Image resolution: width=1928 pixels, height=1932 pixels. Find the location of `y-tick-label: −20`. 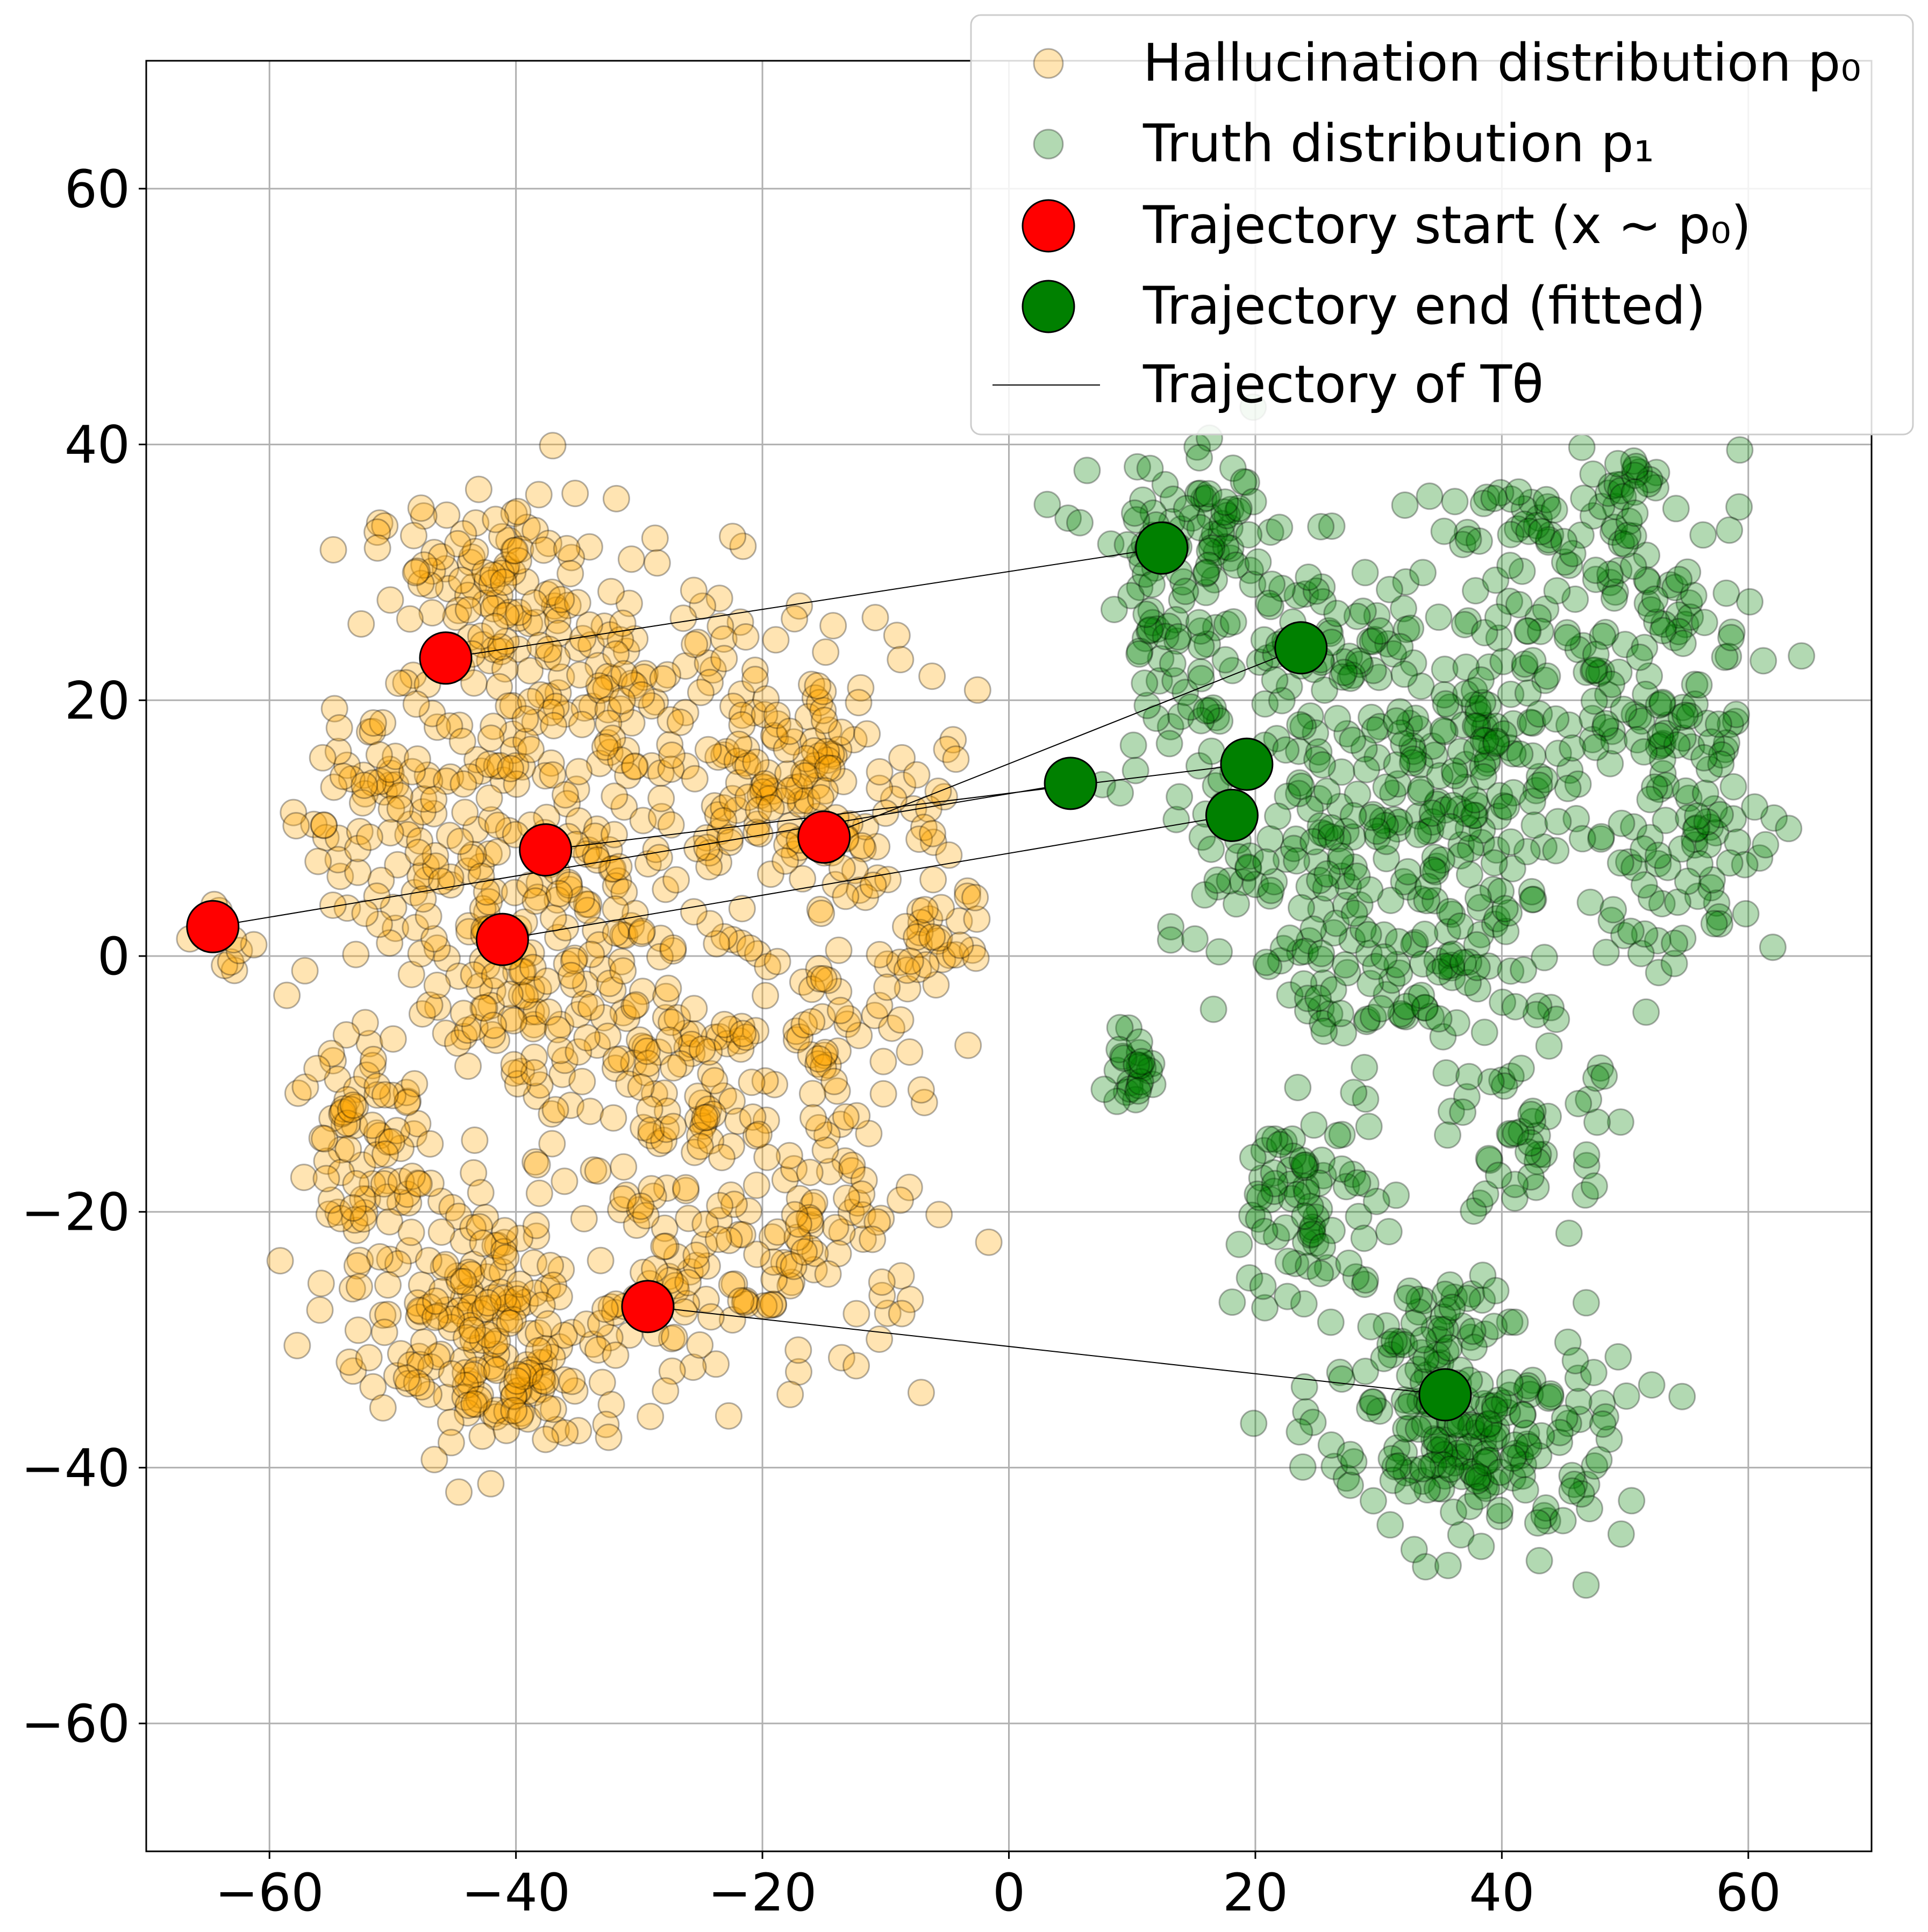

y-tick-label: −20 is located at coordinates (76, 1212).